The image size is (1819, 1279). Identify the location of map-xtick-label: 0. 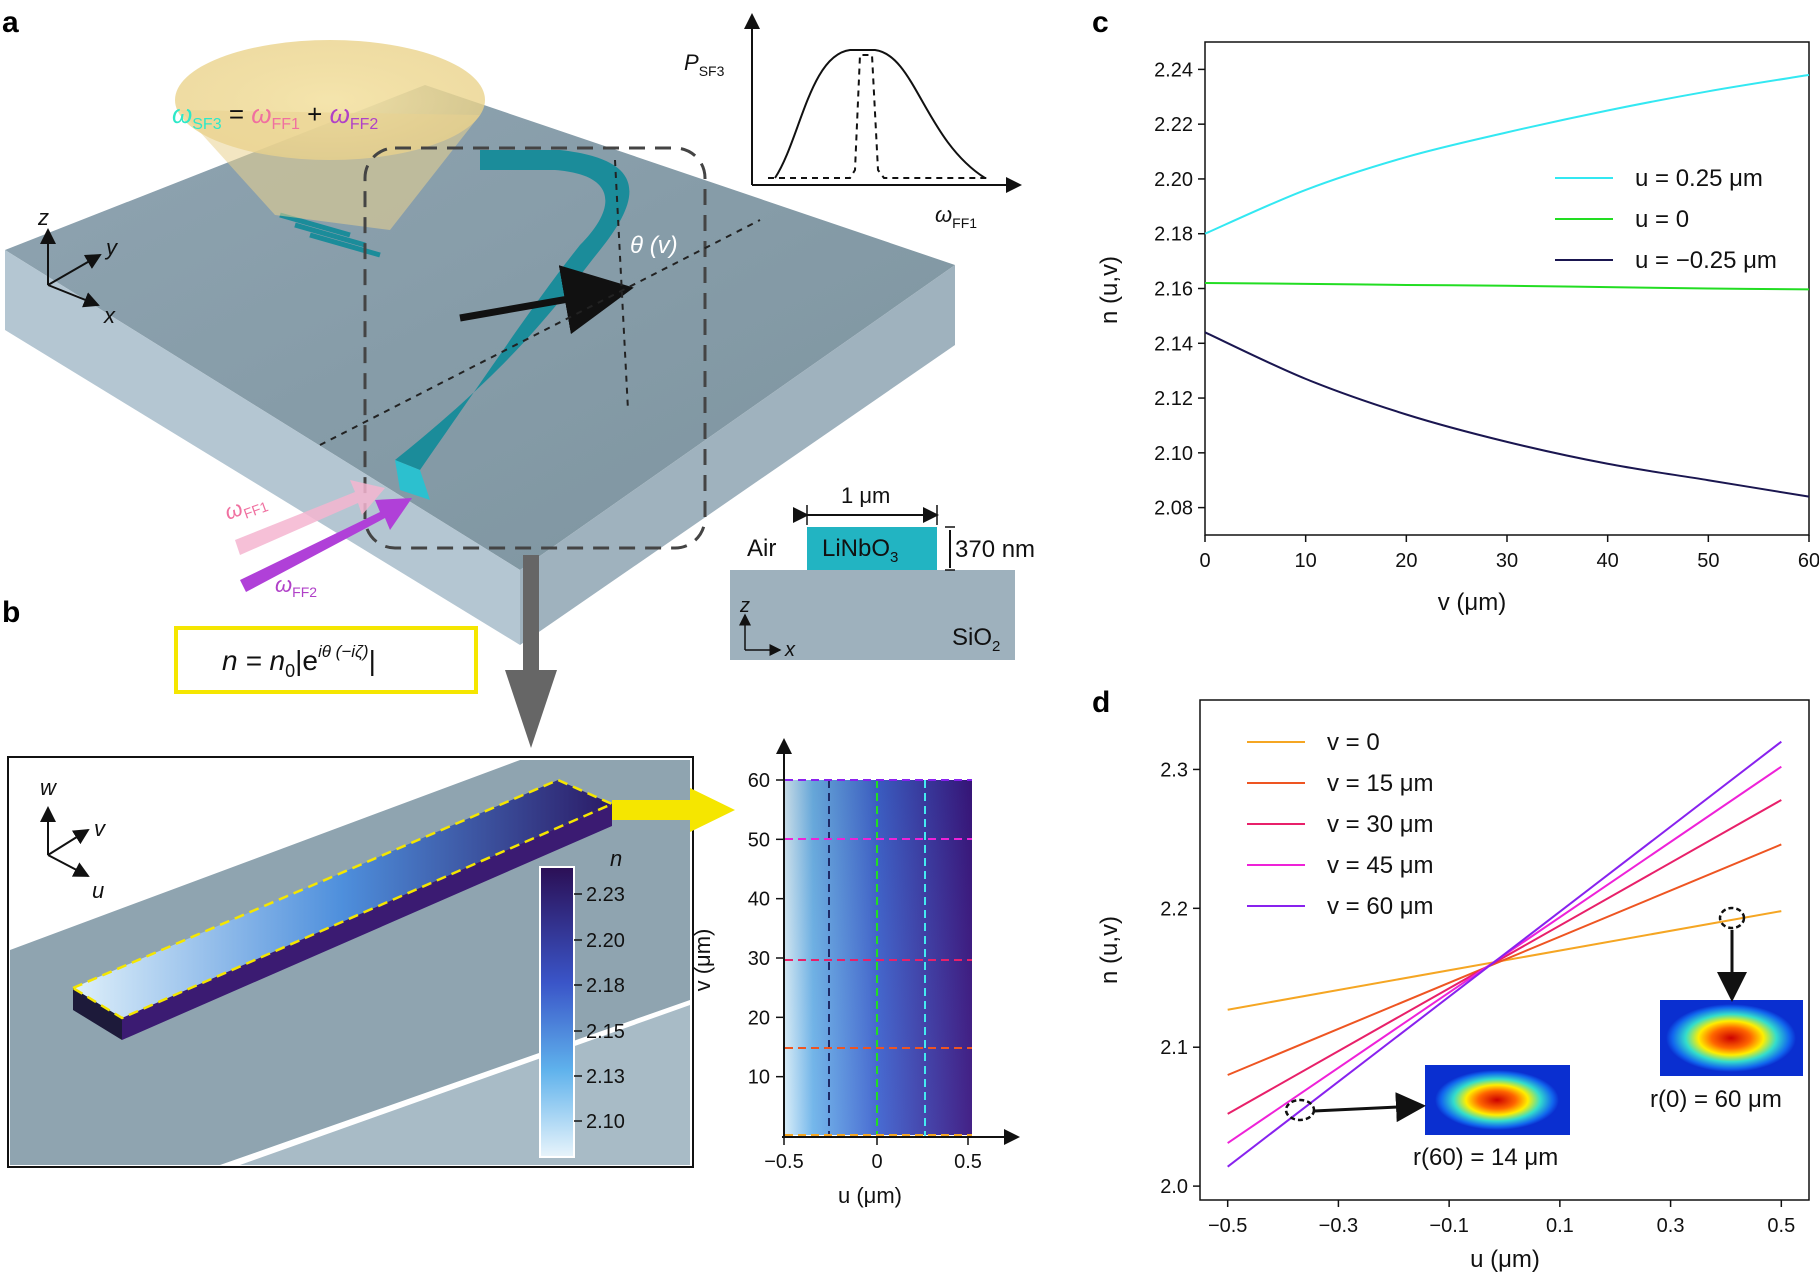
(876, 1162).